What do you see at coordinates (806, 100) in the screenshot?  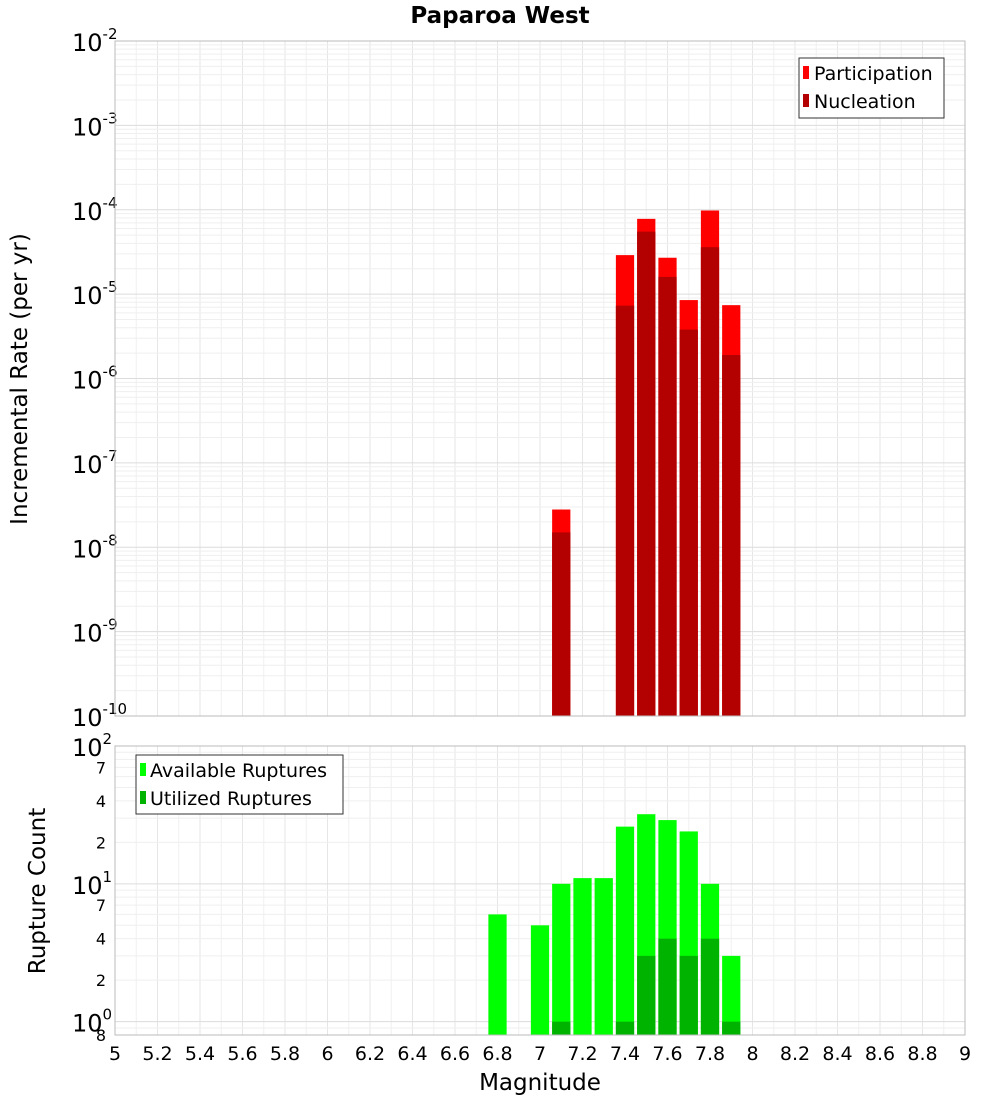 I see `nucleation-legend-swatch` at bounding box center [806, 100].